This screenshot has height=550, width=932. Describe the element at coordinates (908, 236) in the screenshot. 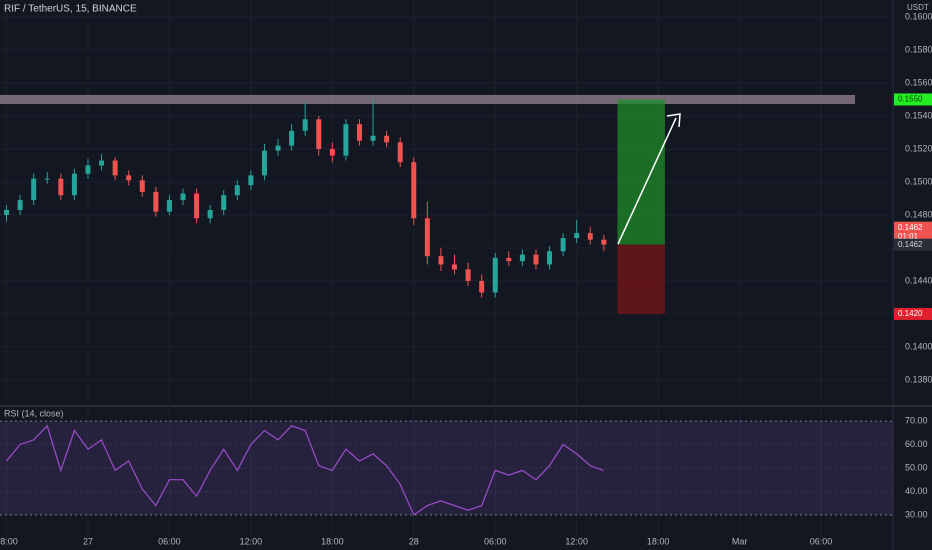

I see `countdown-label: 01:01` at that location.